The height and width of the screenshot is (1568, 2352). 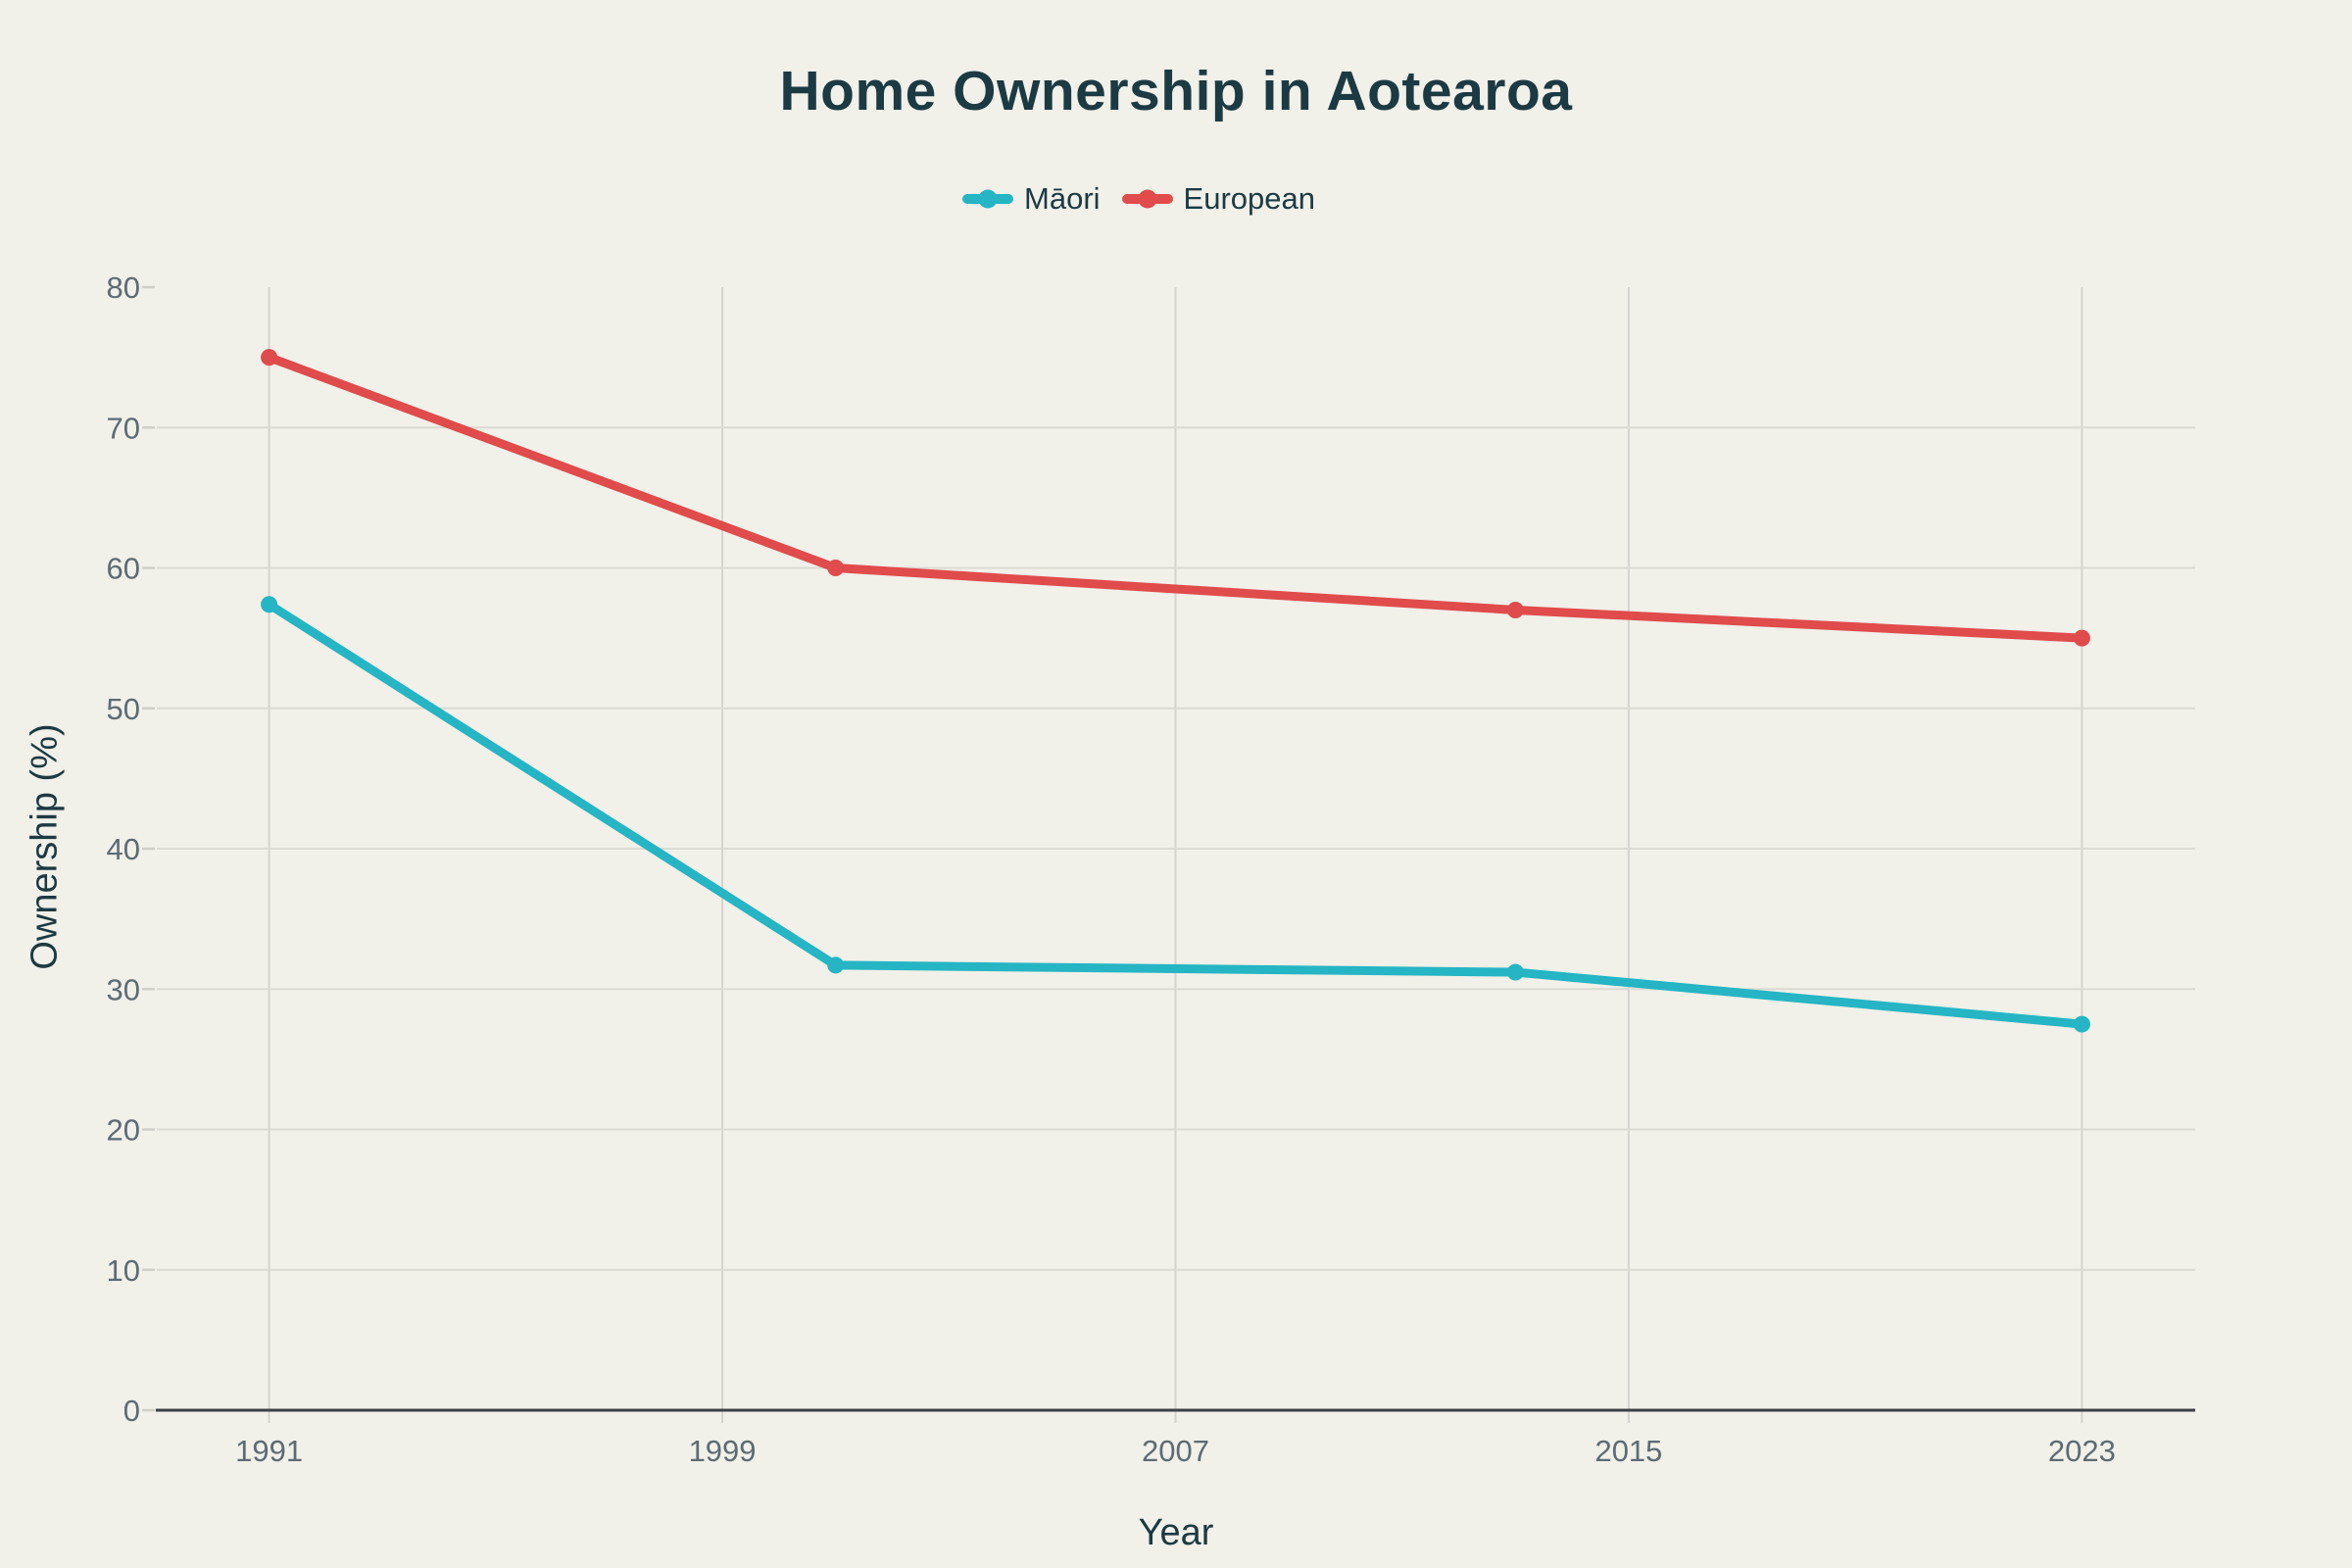 I want to click on chart-title: Home Ownership in Aotearoa, so click(x=1176, y=91).